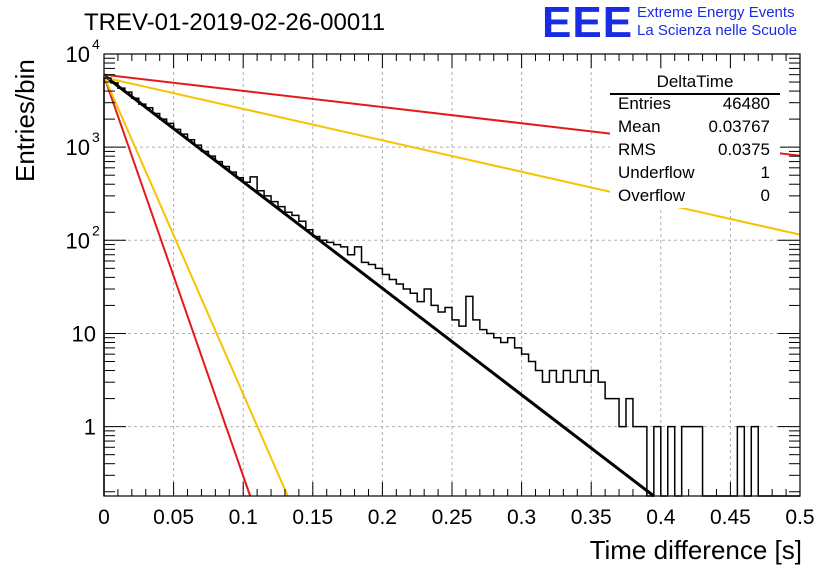 This screenshot has width=836, height=572. What do you see at coordinates (716, 12) in the screenshot?
I see `logo-tagline-1: Extreme Energy Events` at bounding box center [716, 12].